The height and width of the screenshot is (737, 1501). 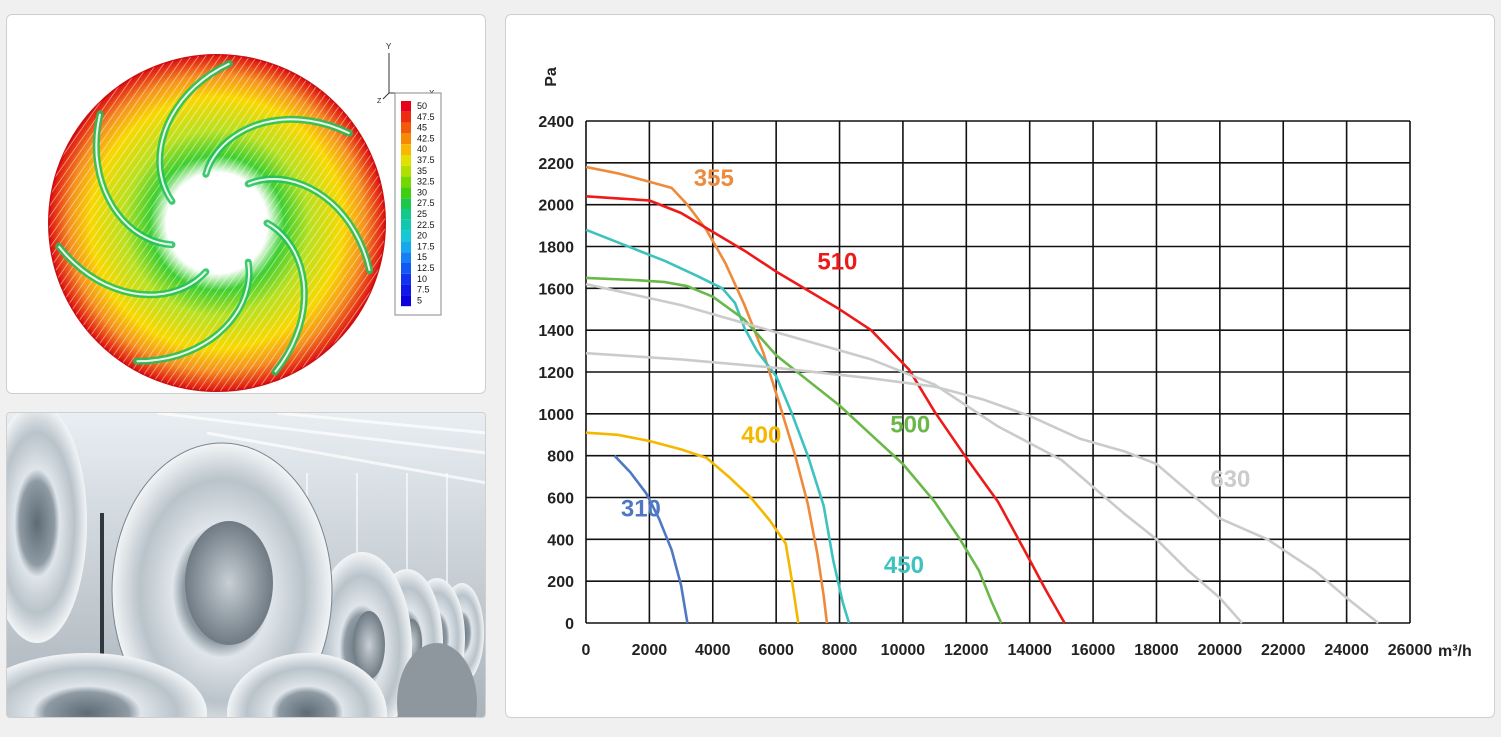 What do you see at coordinates (556, 289) in the screenshot?
I see `y-tick-label: 1600` at bounding box center [556, 289].